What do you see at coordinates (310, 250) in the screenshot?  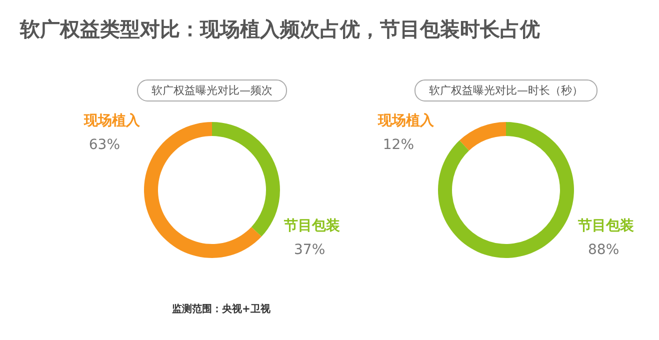 I see `data-label: 37%` at bounding box center [310, 250].